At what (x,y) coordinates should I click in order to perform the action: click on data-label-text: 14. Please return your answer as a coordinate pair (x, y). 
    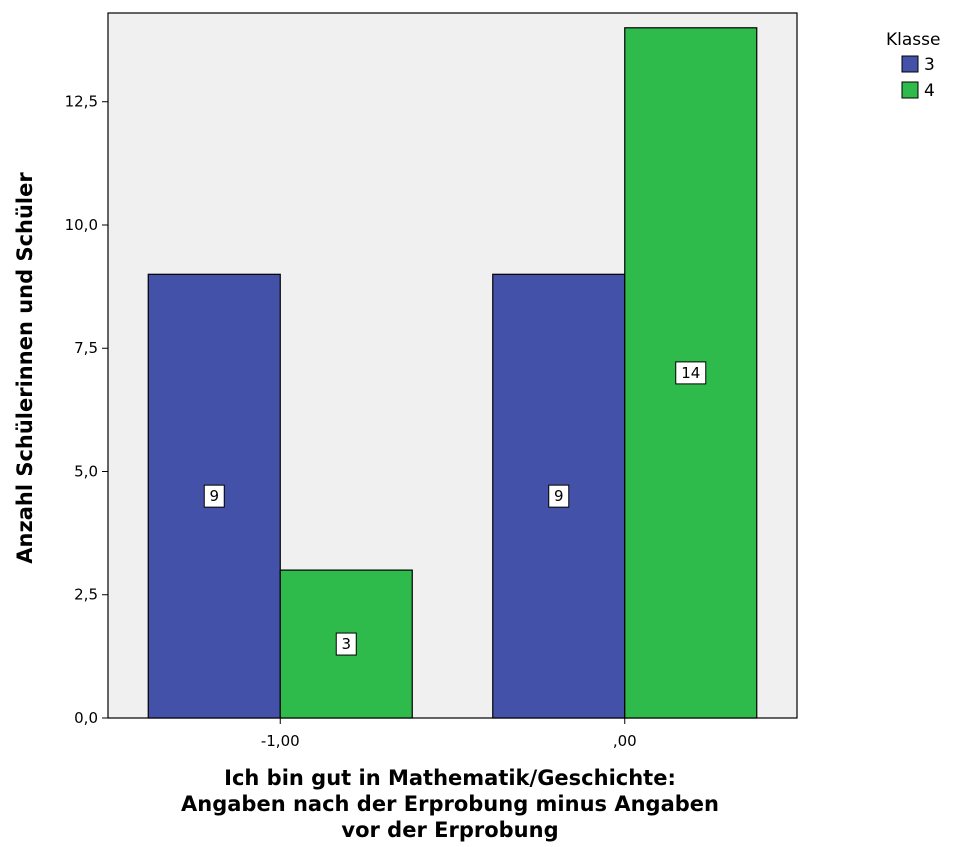
    Looking at the image, I should click on (690, 373).